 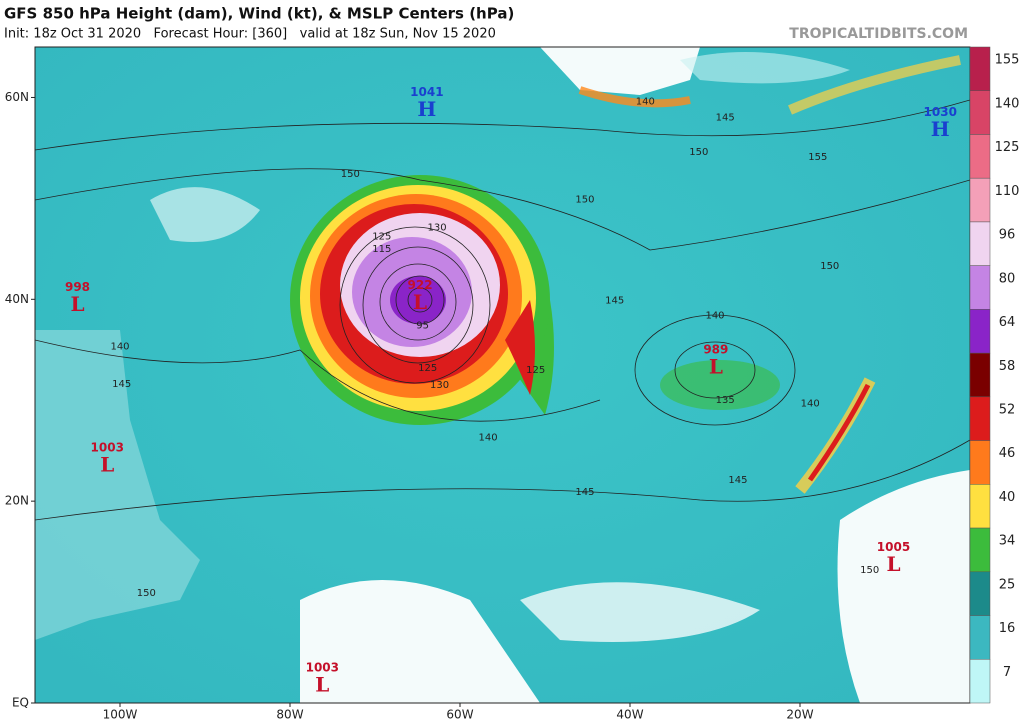 I want to click on lon-label: 40W, so click(x=629, y=715).